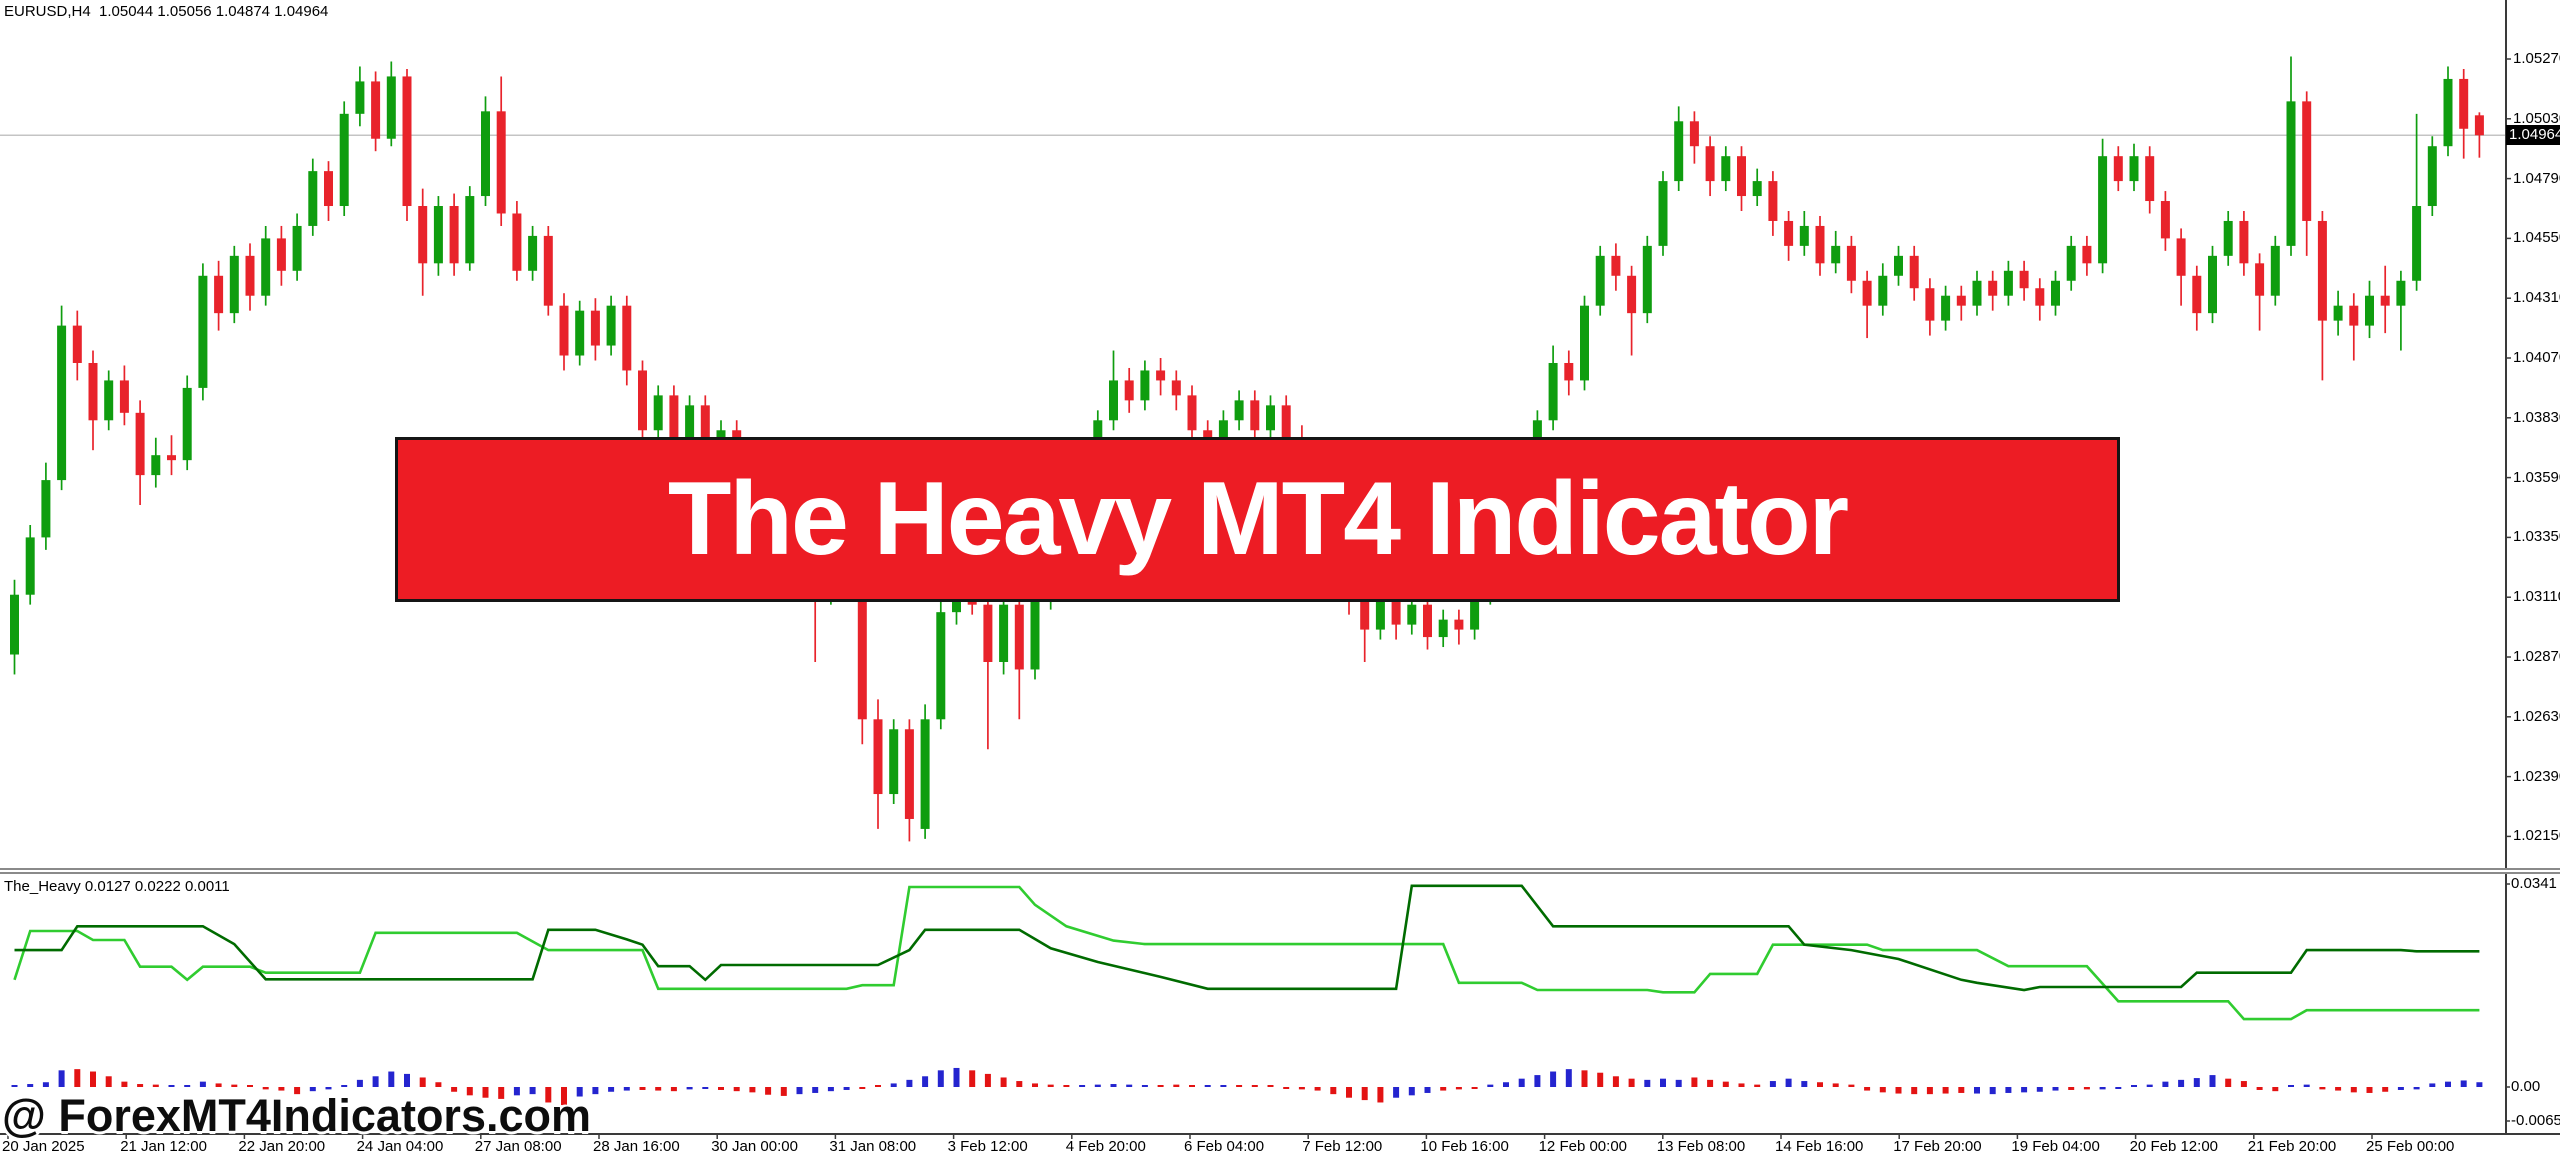 This screenshot has height=1154, width=2560. Describe the element at coordinates (1257, 519) in the screenshot. I see `promo-banner: The Heavy MT4 Indicator` at that location.